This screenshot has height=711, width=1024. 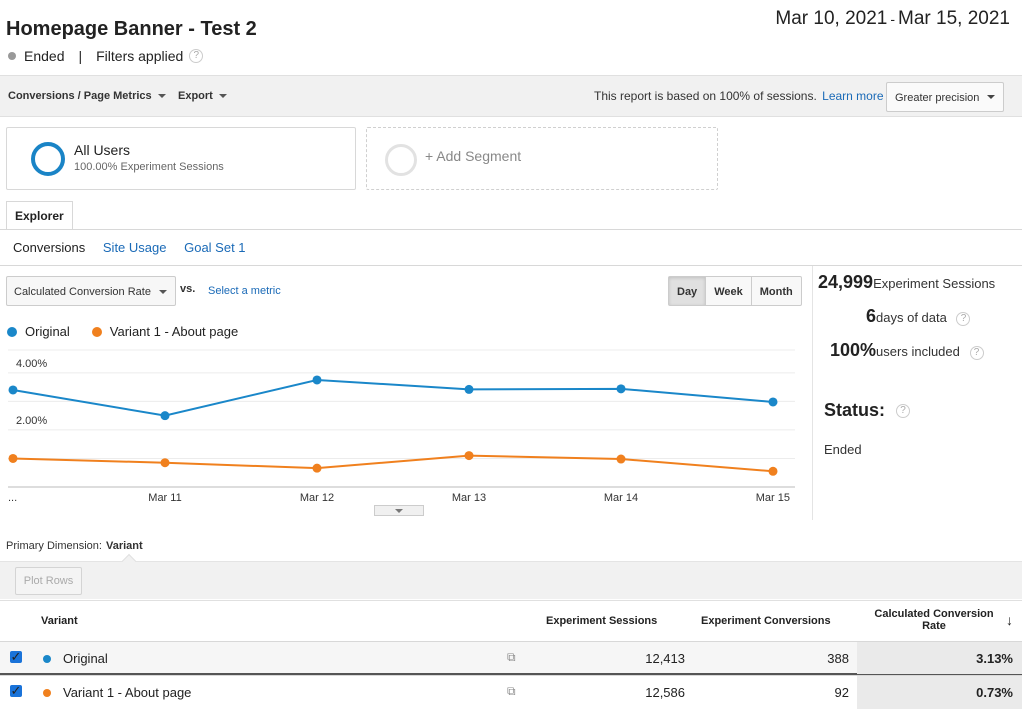 What do you see at coordinates (39, 215) in the screenshot?
I see `tab-explorer: Explorer` at bounding box center [39, 215].